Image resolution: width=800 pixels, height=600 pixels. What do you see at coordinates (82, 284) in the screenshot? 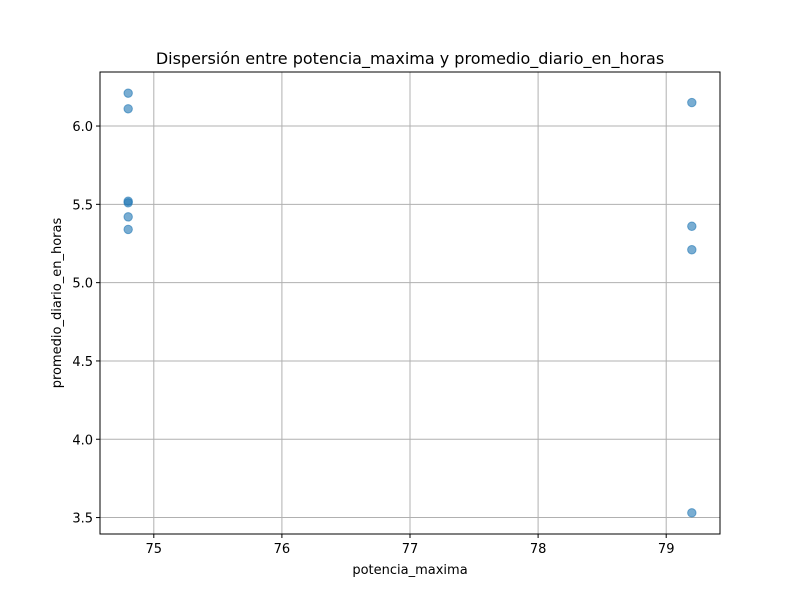
I see `y-tick-label: 5.0` at bounding box center [82, 284].